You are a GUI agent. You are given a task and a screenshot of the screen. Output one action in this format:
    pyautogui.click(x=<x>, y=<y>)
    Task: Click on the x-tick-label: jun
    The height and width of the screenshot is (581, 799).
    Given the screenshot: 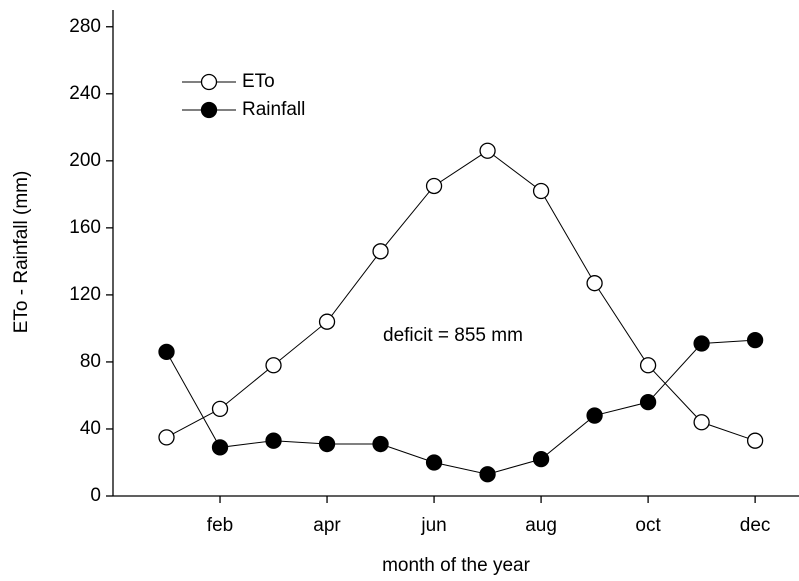 What is the action you would take?
    pyautogui.click(x=433, y=525)
    